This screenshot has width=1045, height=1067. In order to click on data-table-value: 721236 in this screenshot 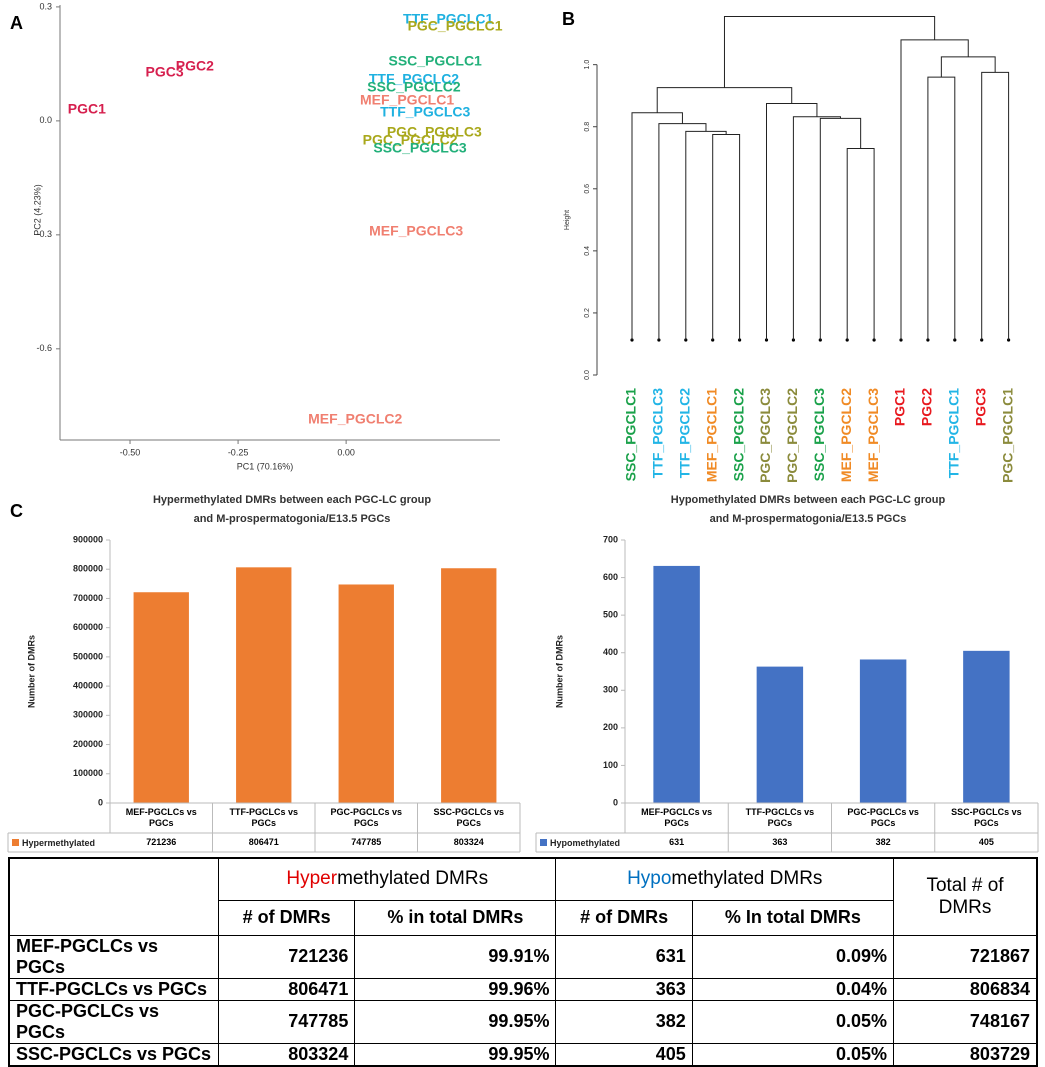, I will do `click(161, 842)`.